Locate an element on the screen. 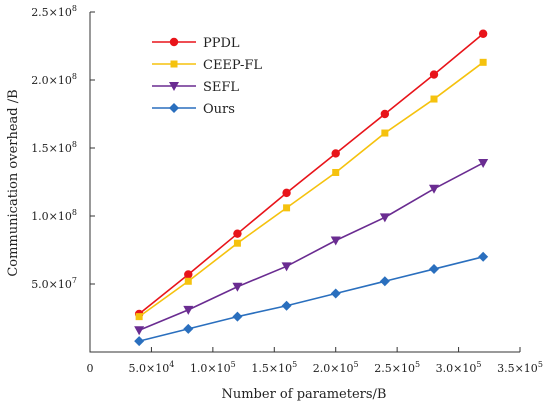  legend-item-ceep-fl: CEEP-FL is located at coordinates (207, 65).